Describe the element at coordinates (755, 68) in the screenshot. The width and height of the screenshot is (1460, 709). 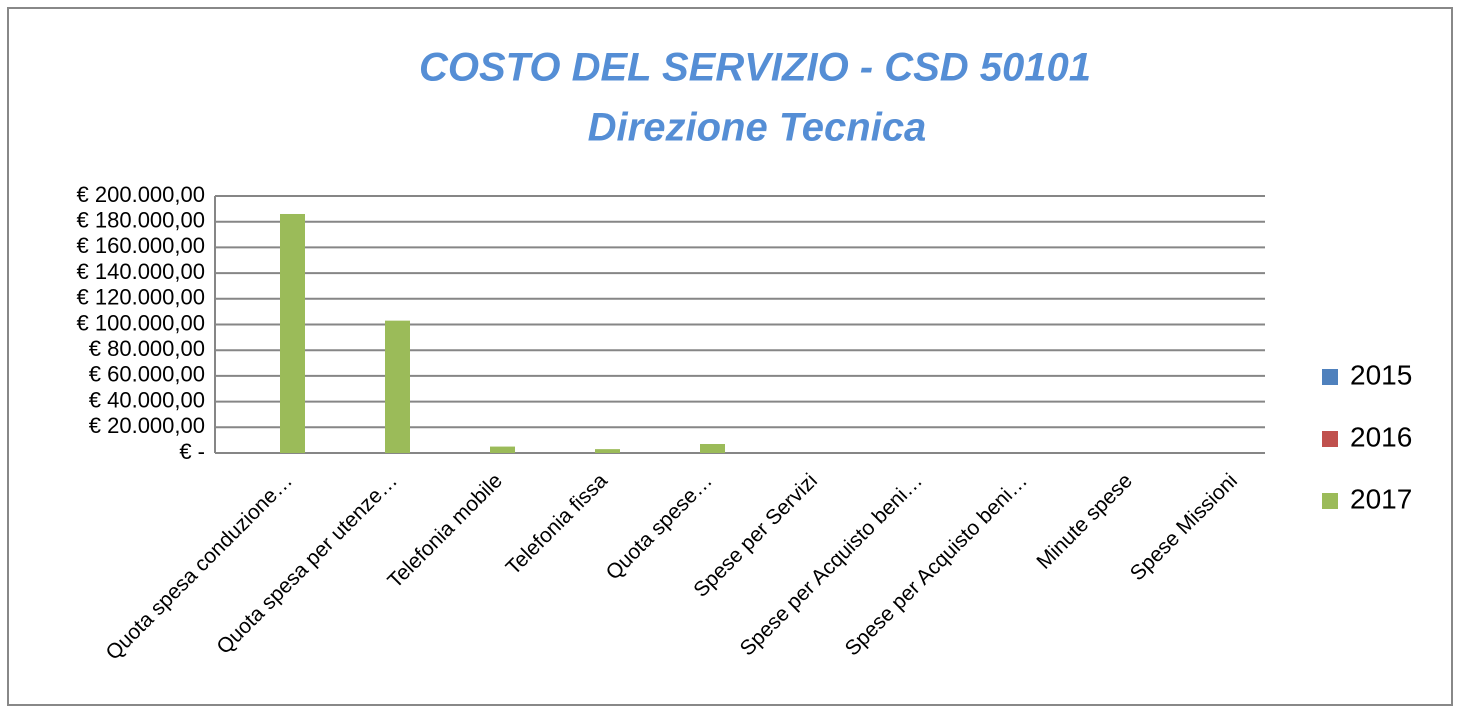
I see `chart-title: COSTO DEL SERVIZIO - CSD 50101` at that location.